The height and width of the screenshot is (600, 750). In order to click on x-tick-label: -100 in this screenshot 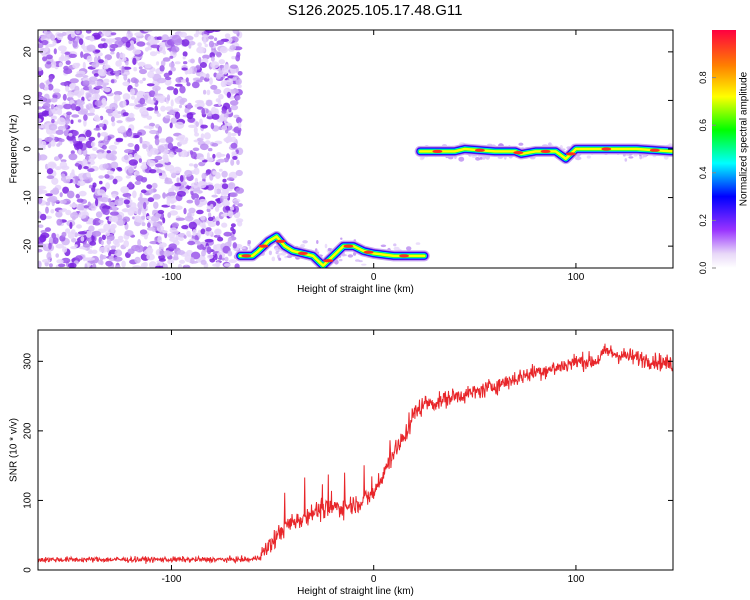, I will do `click(171, 277)`.